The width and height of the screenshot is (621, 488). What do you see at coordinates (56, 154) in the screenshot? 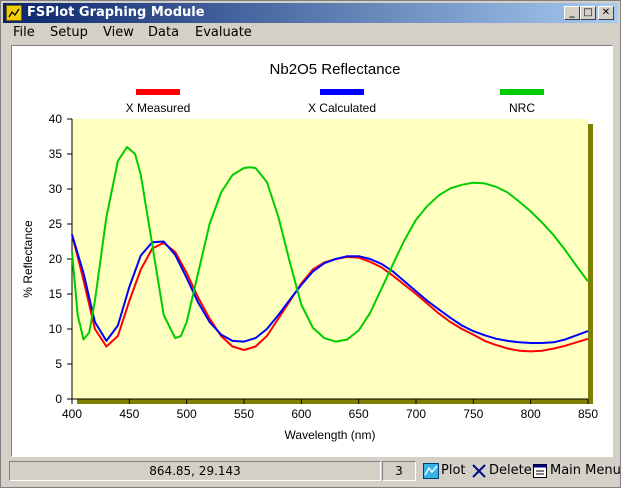
I see `y-tick-label: 35` at bounding box center [56, 154].